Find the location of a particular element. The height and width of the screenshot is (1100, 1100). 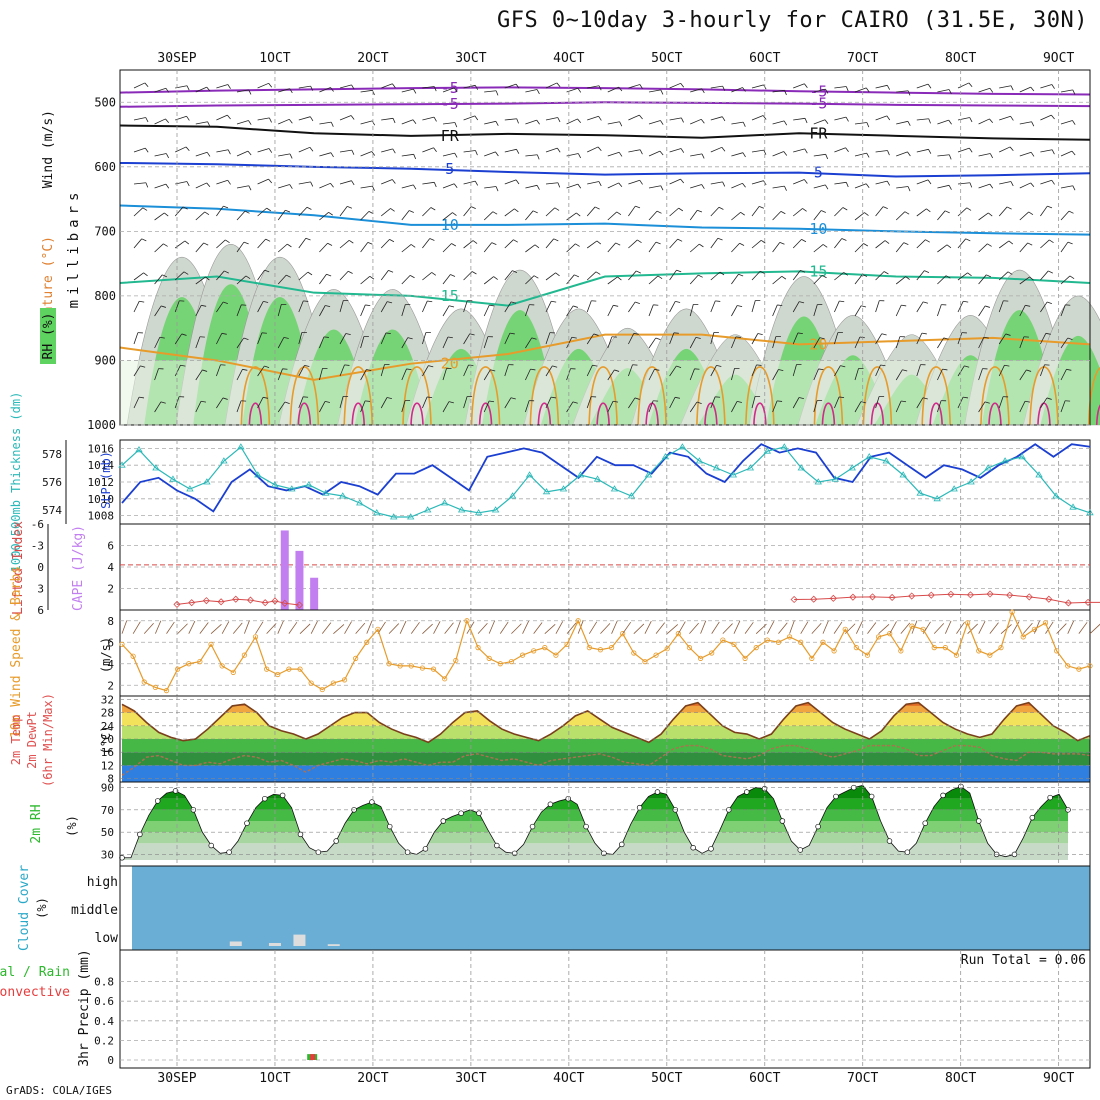

isotherm-label: 20 is located at coordinates (818, 344).